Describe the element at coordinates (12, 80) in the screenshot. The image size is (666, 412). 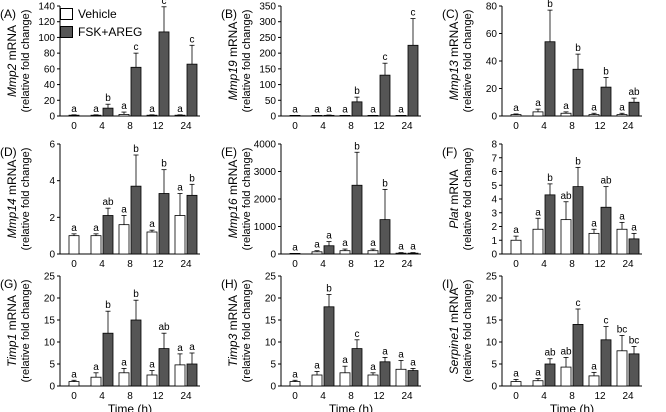
I see `ylabel-gene-a: Mmp2` at that location.